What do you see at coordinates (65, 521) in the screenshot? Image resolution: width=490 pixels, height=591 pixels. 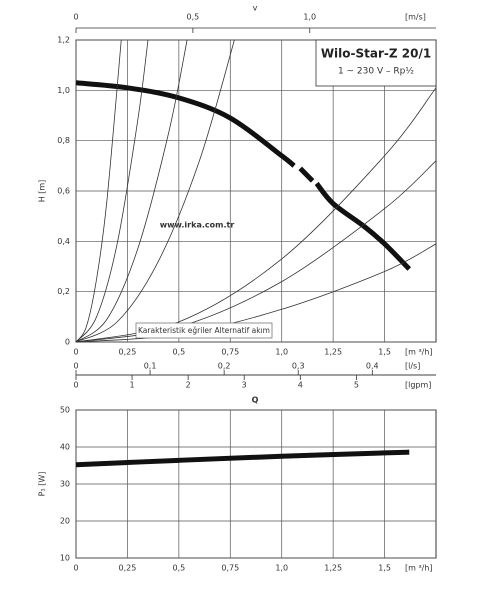 I see `y-tick-label: 20` at bounding box center [65, 521].